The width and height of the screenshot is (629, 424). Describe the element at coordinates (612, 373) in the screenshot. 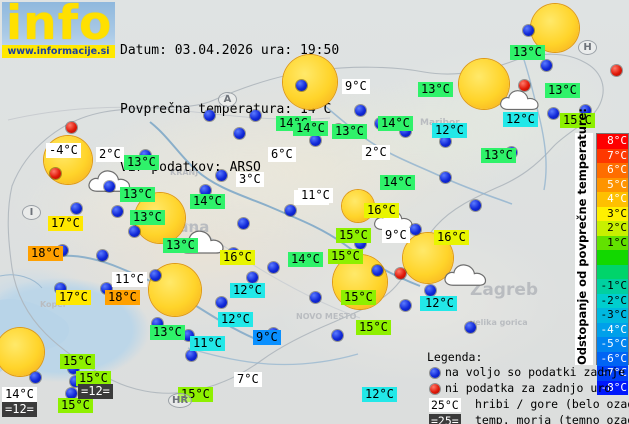

I see `colorbar-row: -7°C` at that location.